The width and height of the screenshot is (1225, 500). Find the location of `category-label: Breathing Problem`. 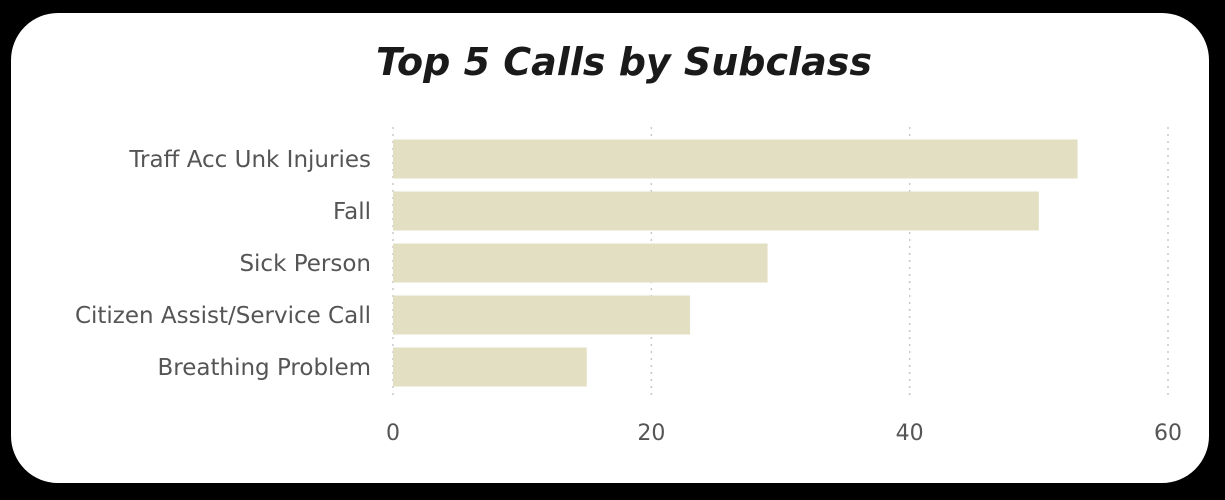

category-label: Breathing Problem is located at coordinates (264, 368).